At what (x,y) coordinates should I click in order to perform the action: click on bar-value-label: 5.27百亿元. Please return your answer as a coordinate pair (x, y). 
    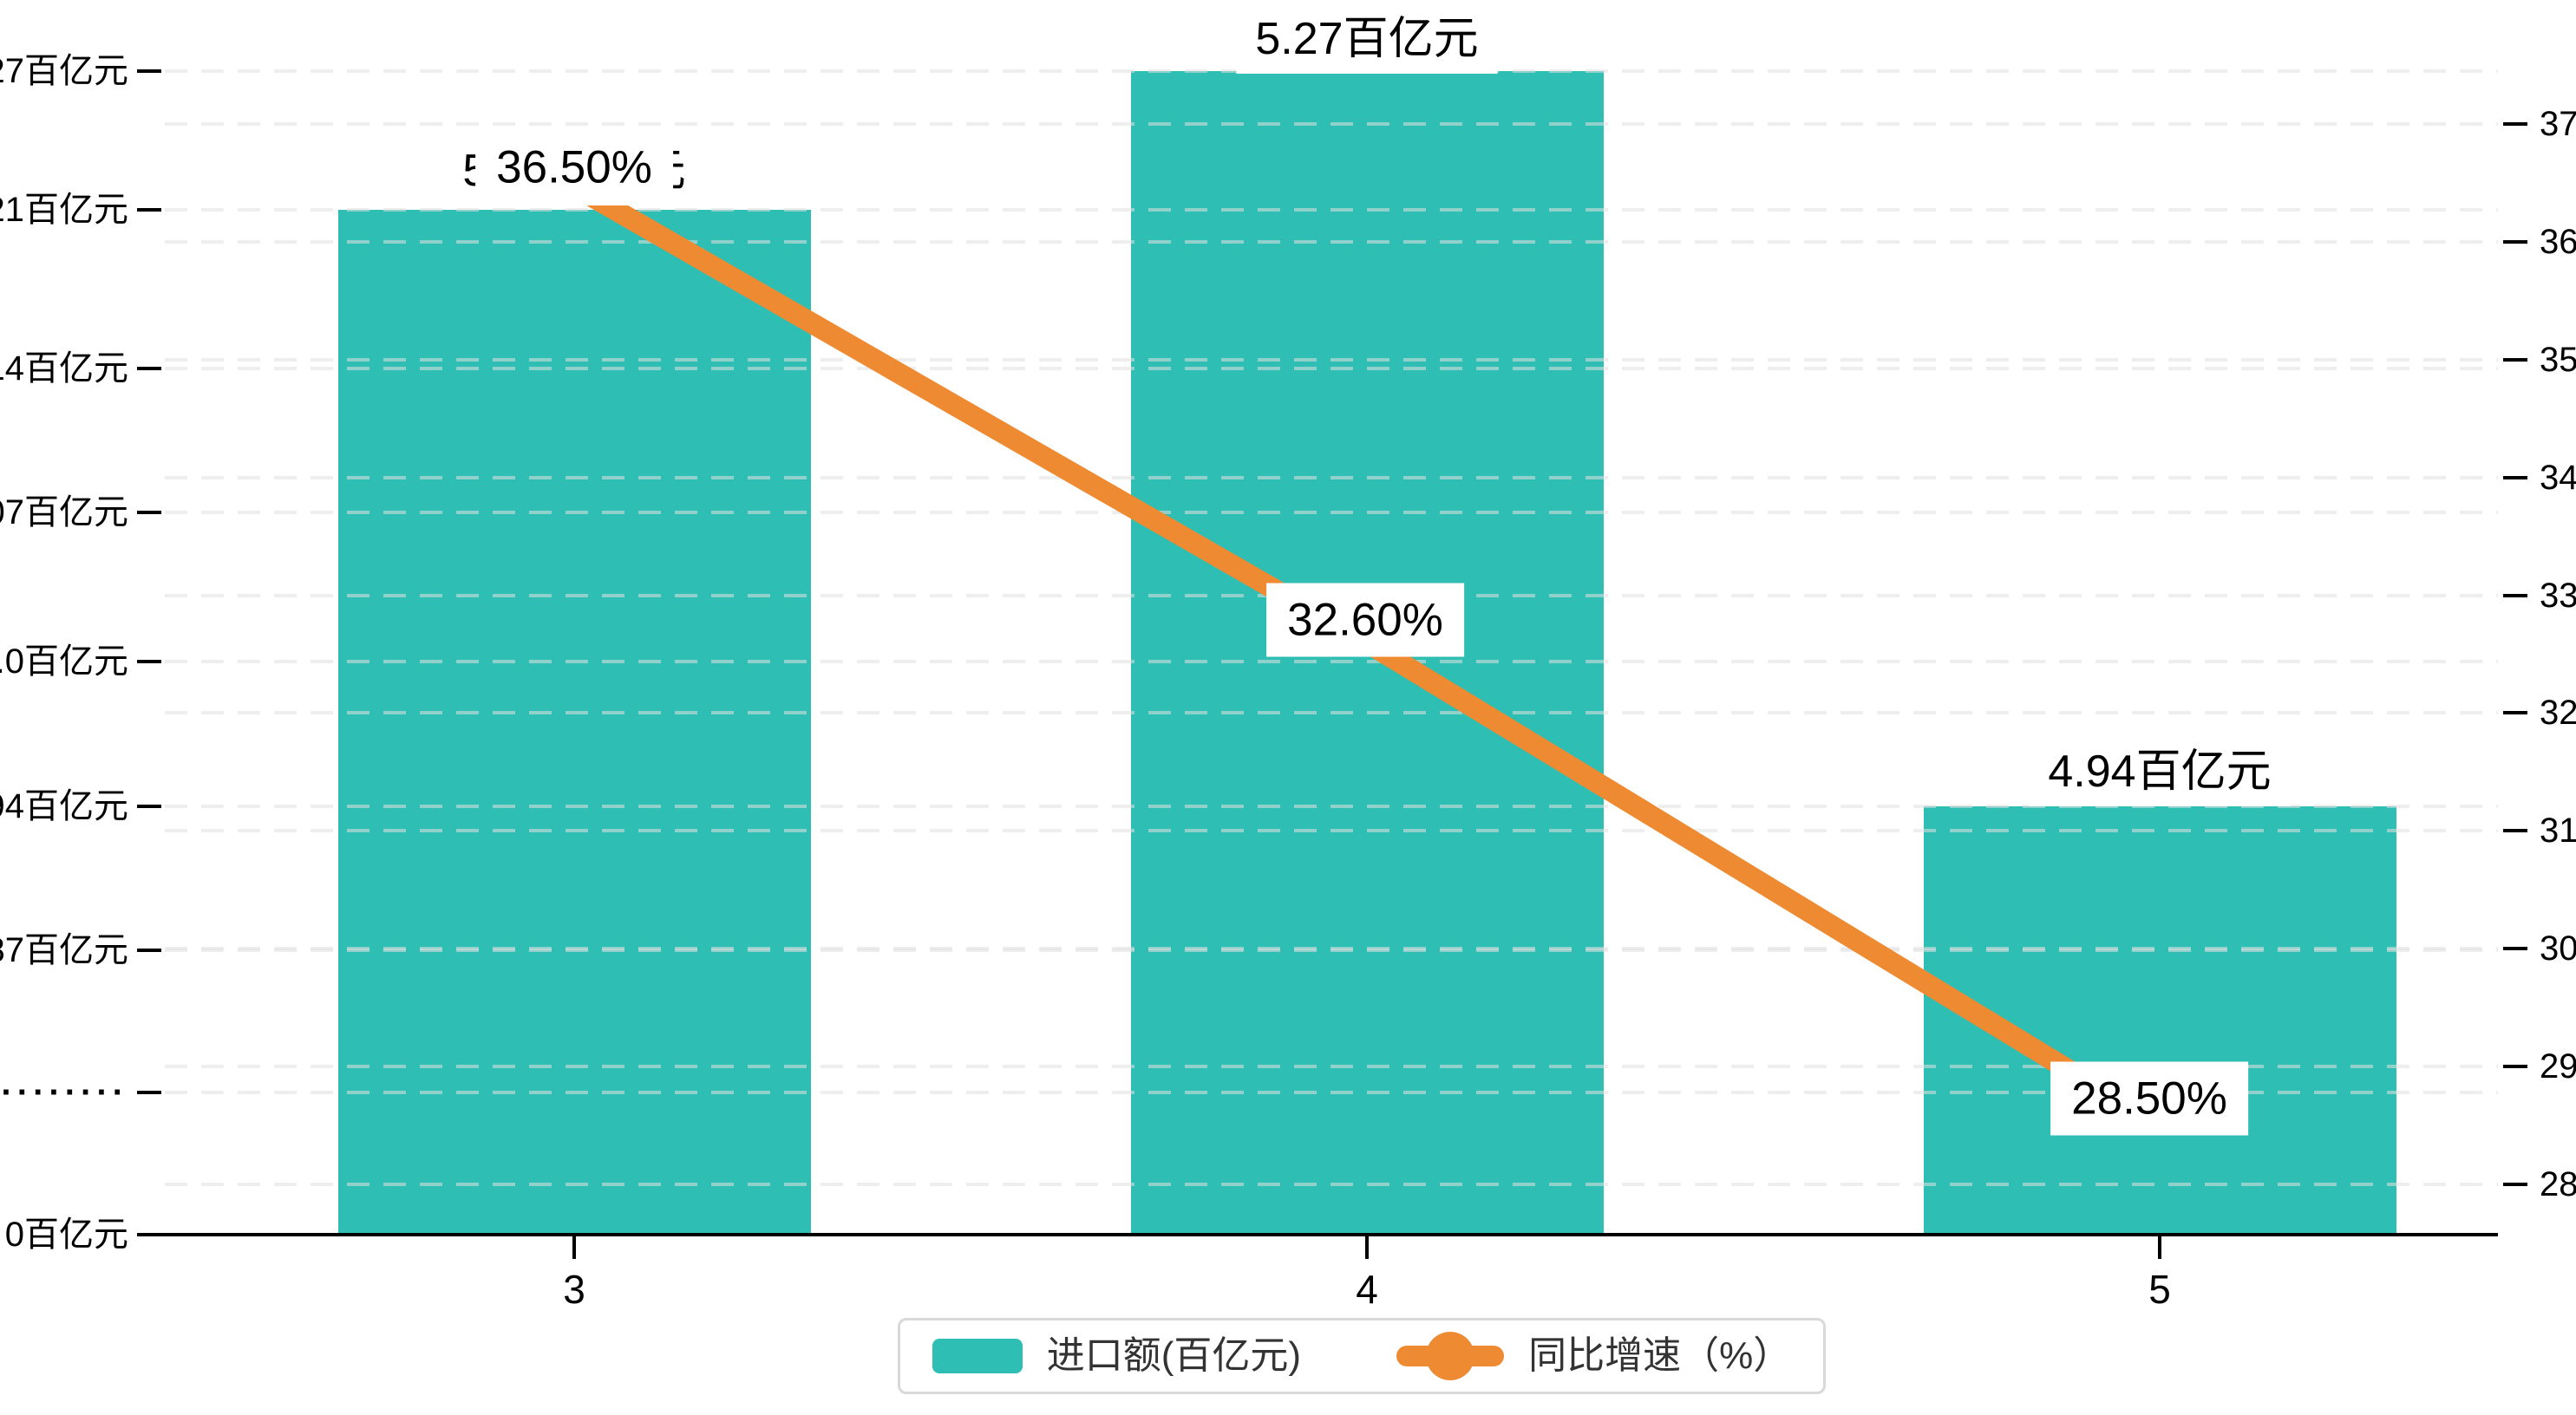
    Looking at the image, I should click on (1367, 39).